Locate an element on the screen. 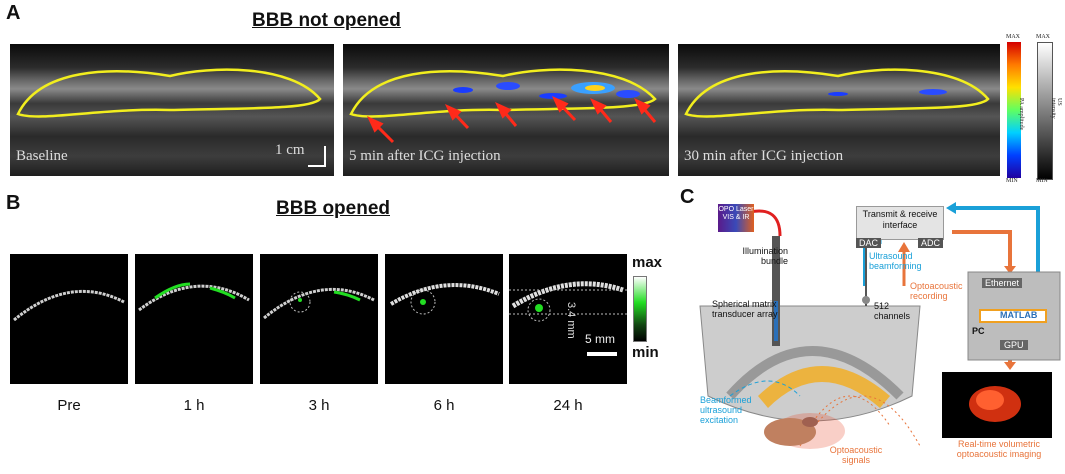  dac-box: DAC is located at coordinates (869, 243).